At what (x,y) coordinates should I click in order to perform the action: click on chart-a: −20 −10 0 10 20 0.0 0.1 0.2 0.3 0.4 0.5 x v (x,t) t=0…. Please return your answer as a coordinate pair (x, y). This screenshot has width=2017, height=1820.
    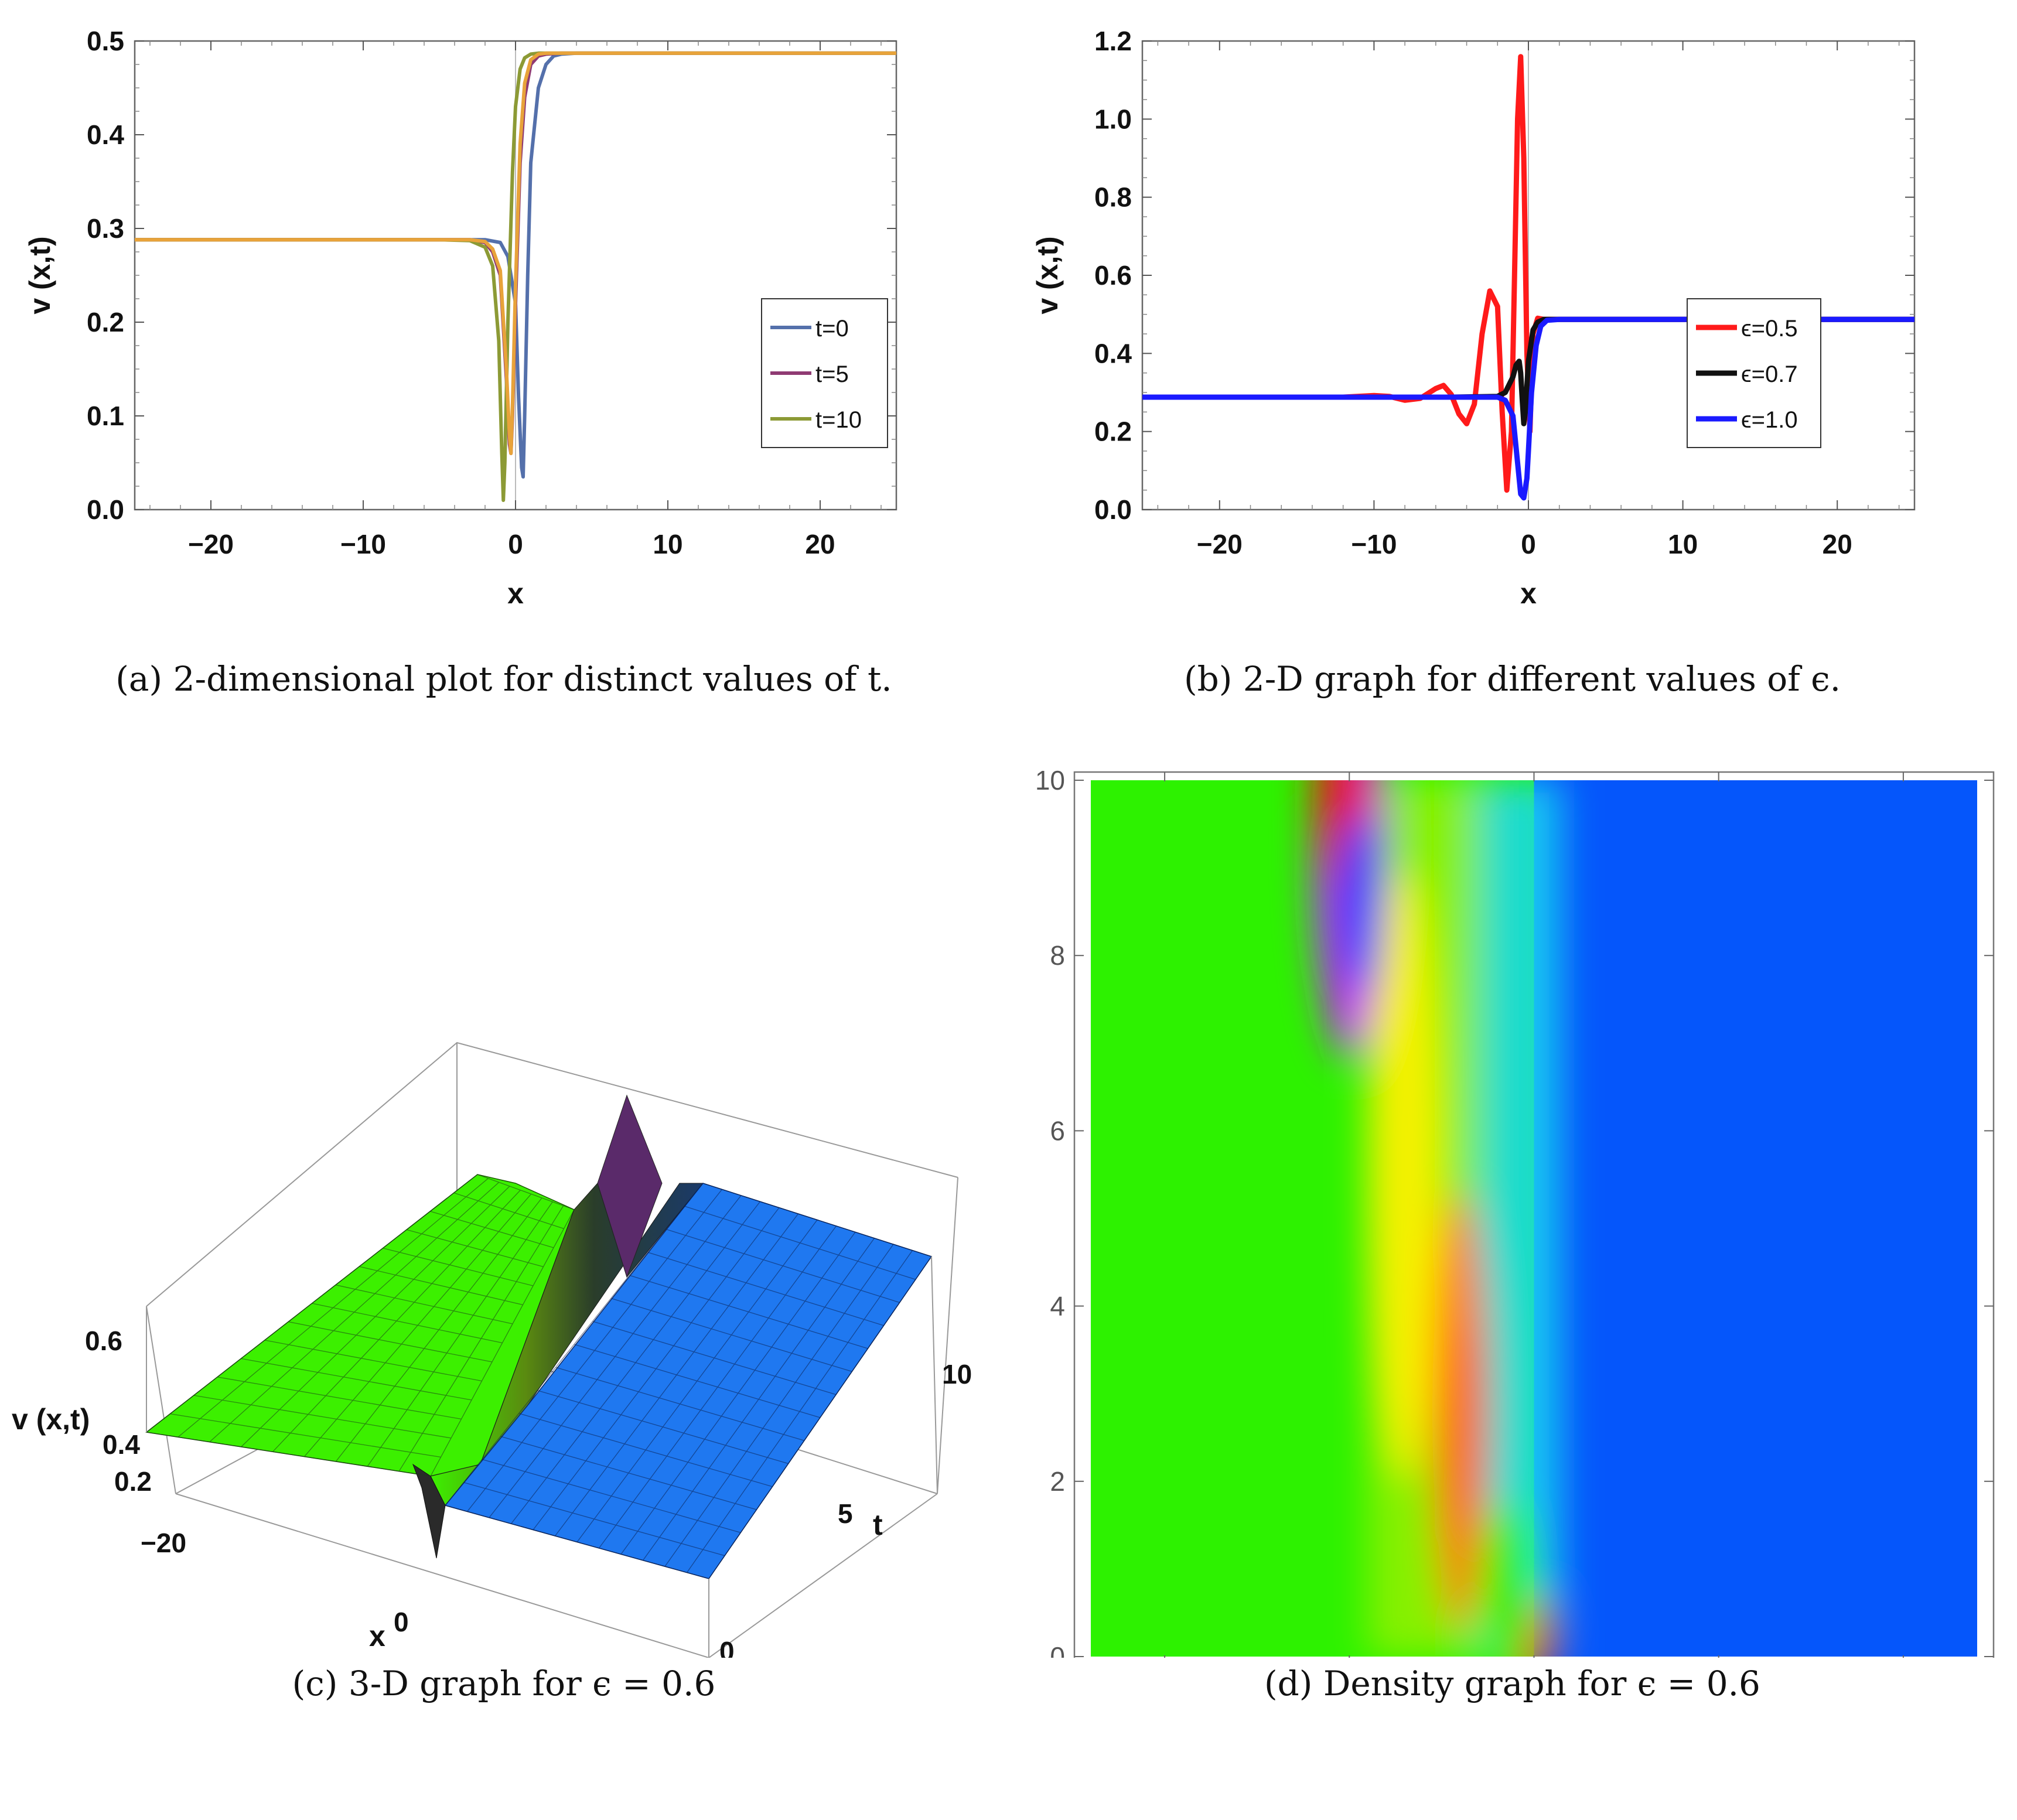
    Looking at the image, I should click on (460, 318).